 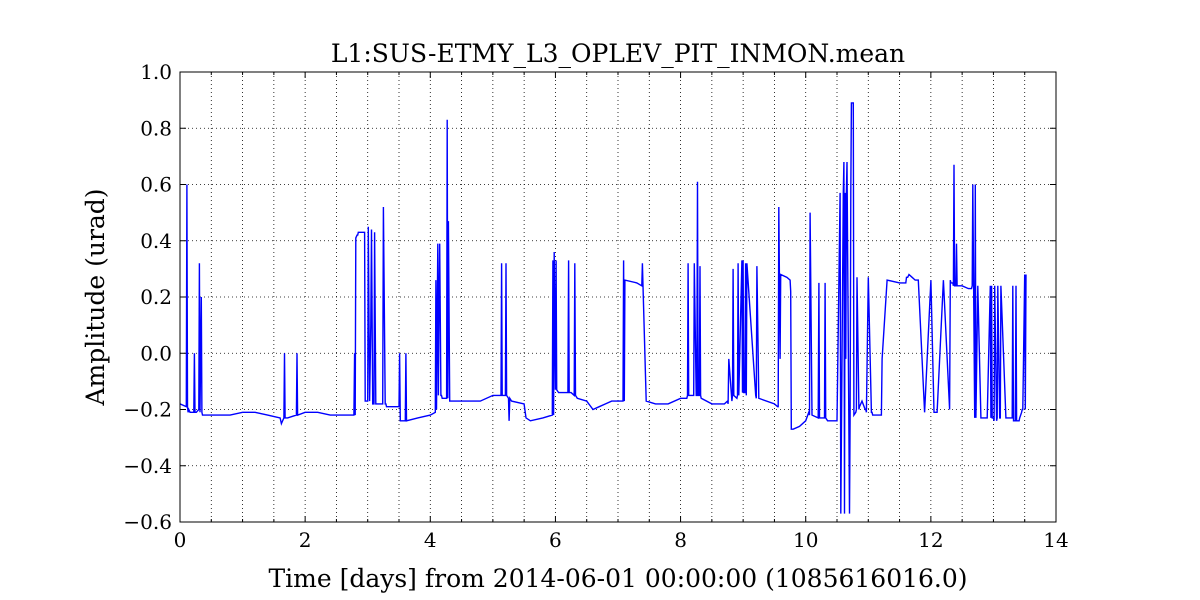 What do you see at coordinates (156, 185) in the screenshot?
I see `y-tick-label: 0.6` at bounding box center [156, 185].